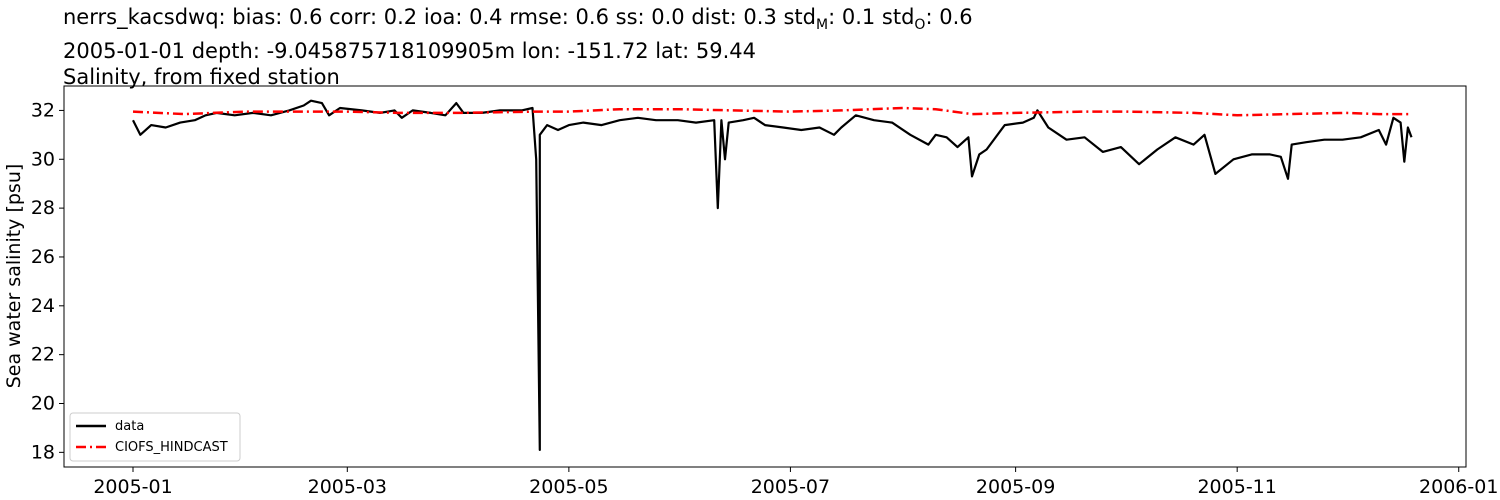 The width and height of the screenshot is (1500, 500). Describe the element at coordinates (790, 487) in the screenshot. I see `x-tick-label-2005-07: 2005-07` at that location.